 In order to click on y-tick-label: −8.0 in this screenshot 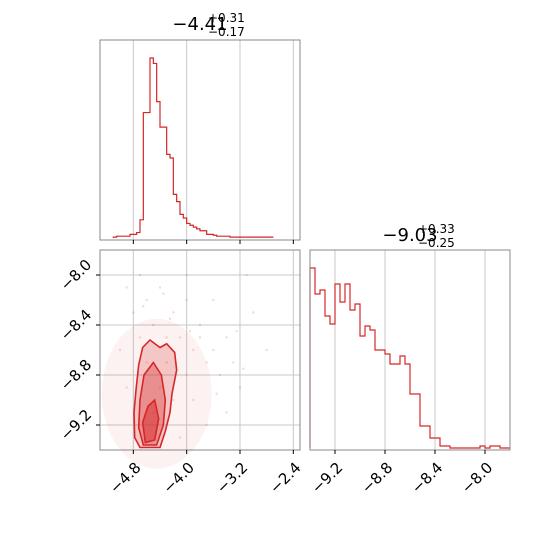, I will do `click(76, 275)`.